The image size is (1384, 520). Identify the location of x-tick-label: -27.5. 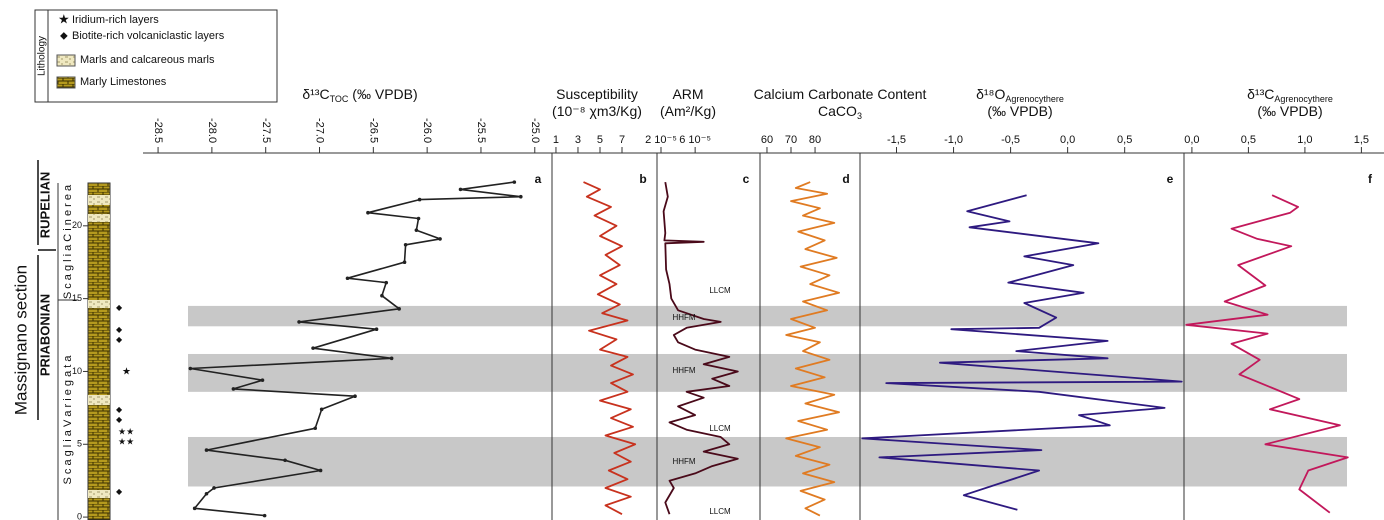
(266, 130).